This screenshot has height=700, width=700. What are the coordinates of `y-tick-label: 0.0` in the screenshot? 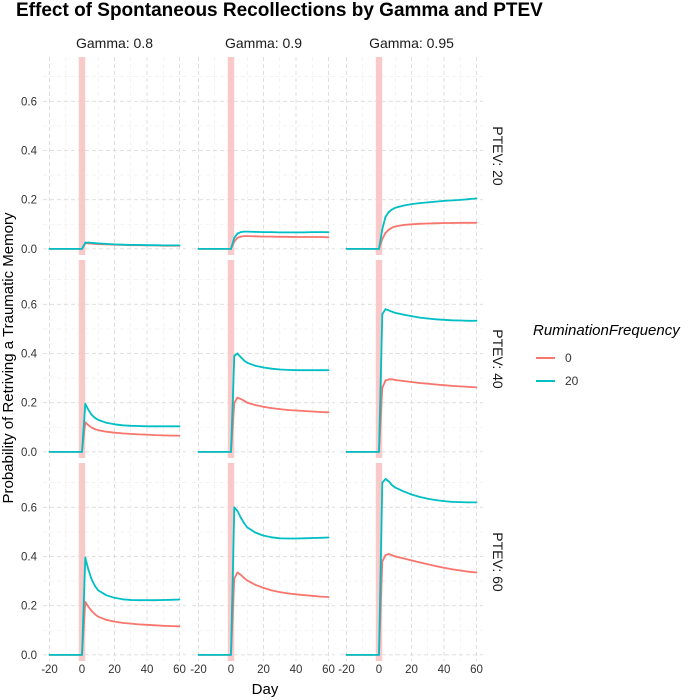 It's located at (29, 656).